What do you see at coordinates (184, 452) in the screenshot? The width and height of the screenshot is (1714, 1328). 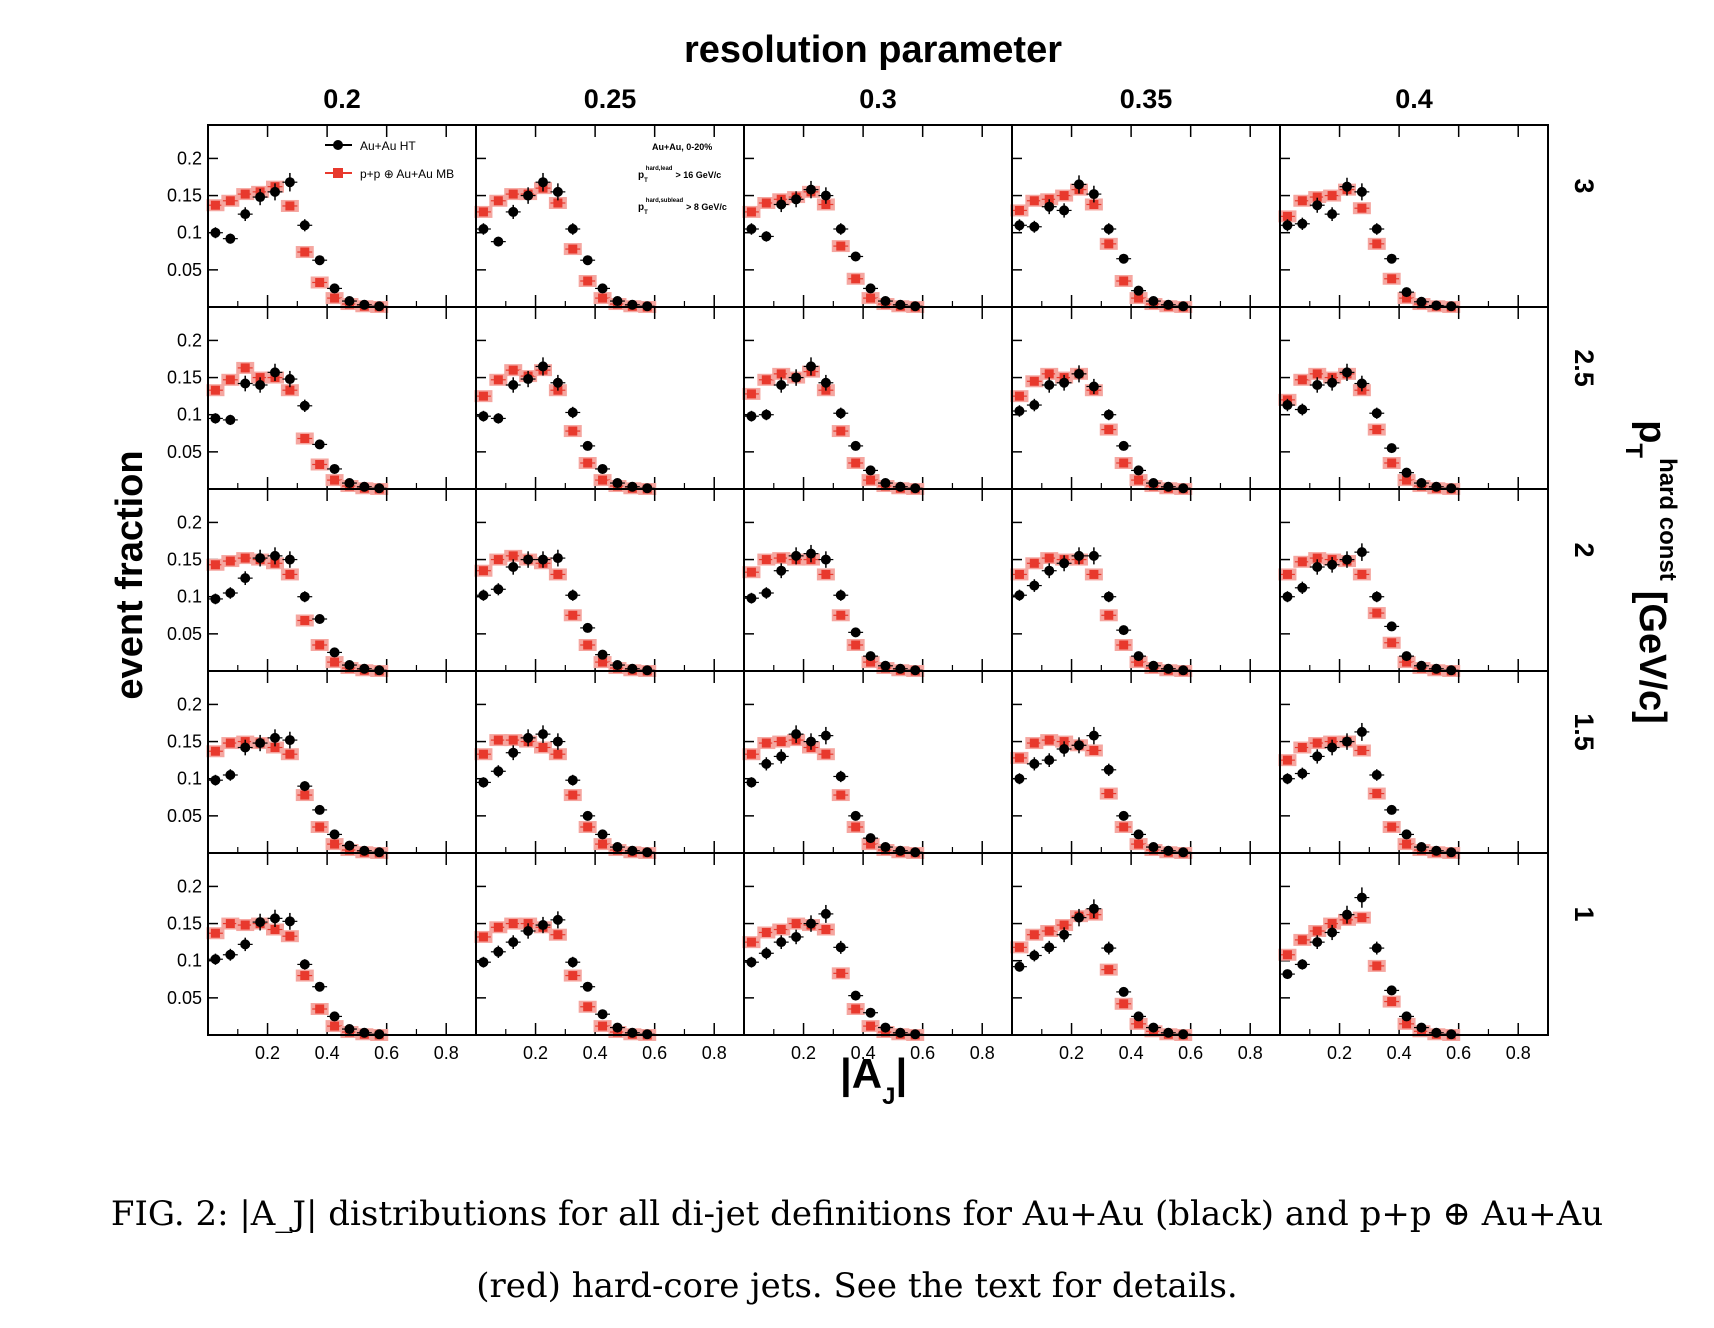 I see `y-tick-label: 0.05` at bounding box center [184, 452].